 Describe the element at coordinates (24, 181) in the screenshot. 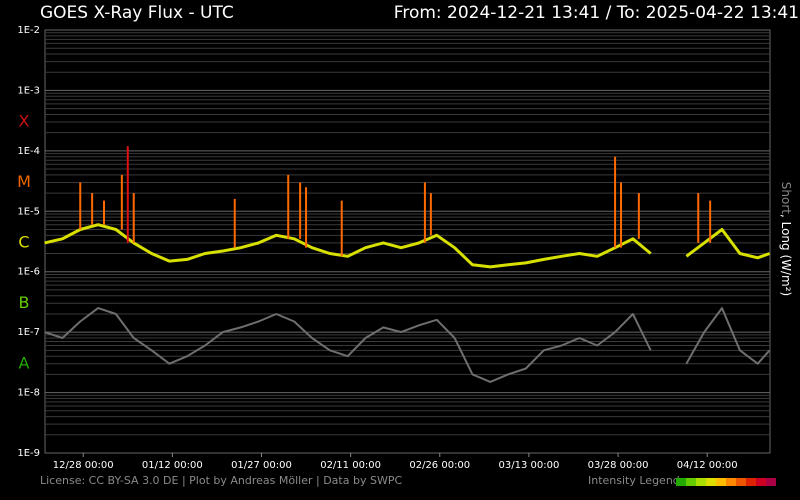

I see `flare-class-label: M` at that location.